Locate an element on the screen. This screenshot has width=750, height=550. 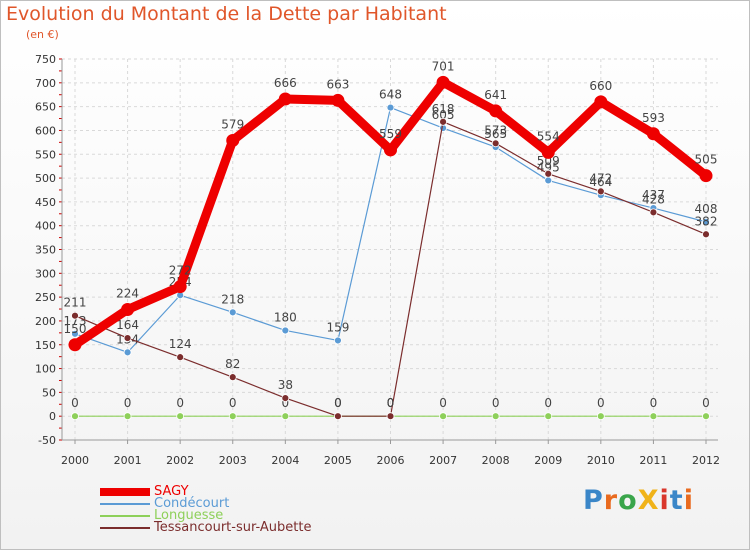
data-label-sagy: 559 is located at coordinates (390, 134).